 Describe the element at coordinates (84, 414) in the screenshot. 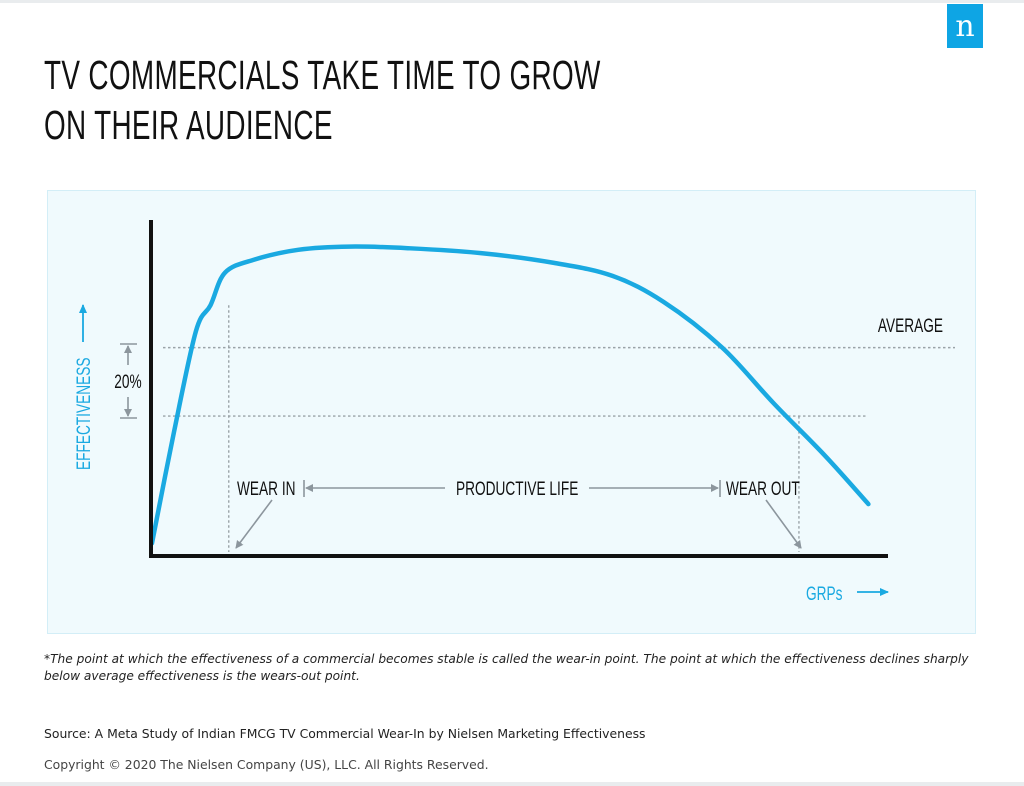

I see `y-axis-label: EFFECTIVENESS` at that location.